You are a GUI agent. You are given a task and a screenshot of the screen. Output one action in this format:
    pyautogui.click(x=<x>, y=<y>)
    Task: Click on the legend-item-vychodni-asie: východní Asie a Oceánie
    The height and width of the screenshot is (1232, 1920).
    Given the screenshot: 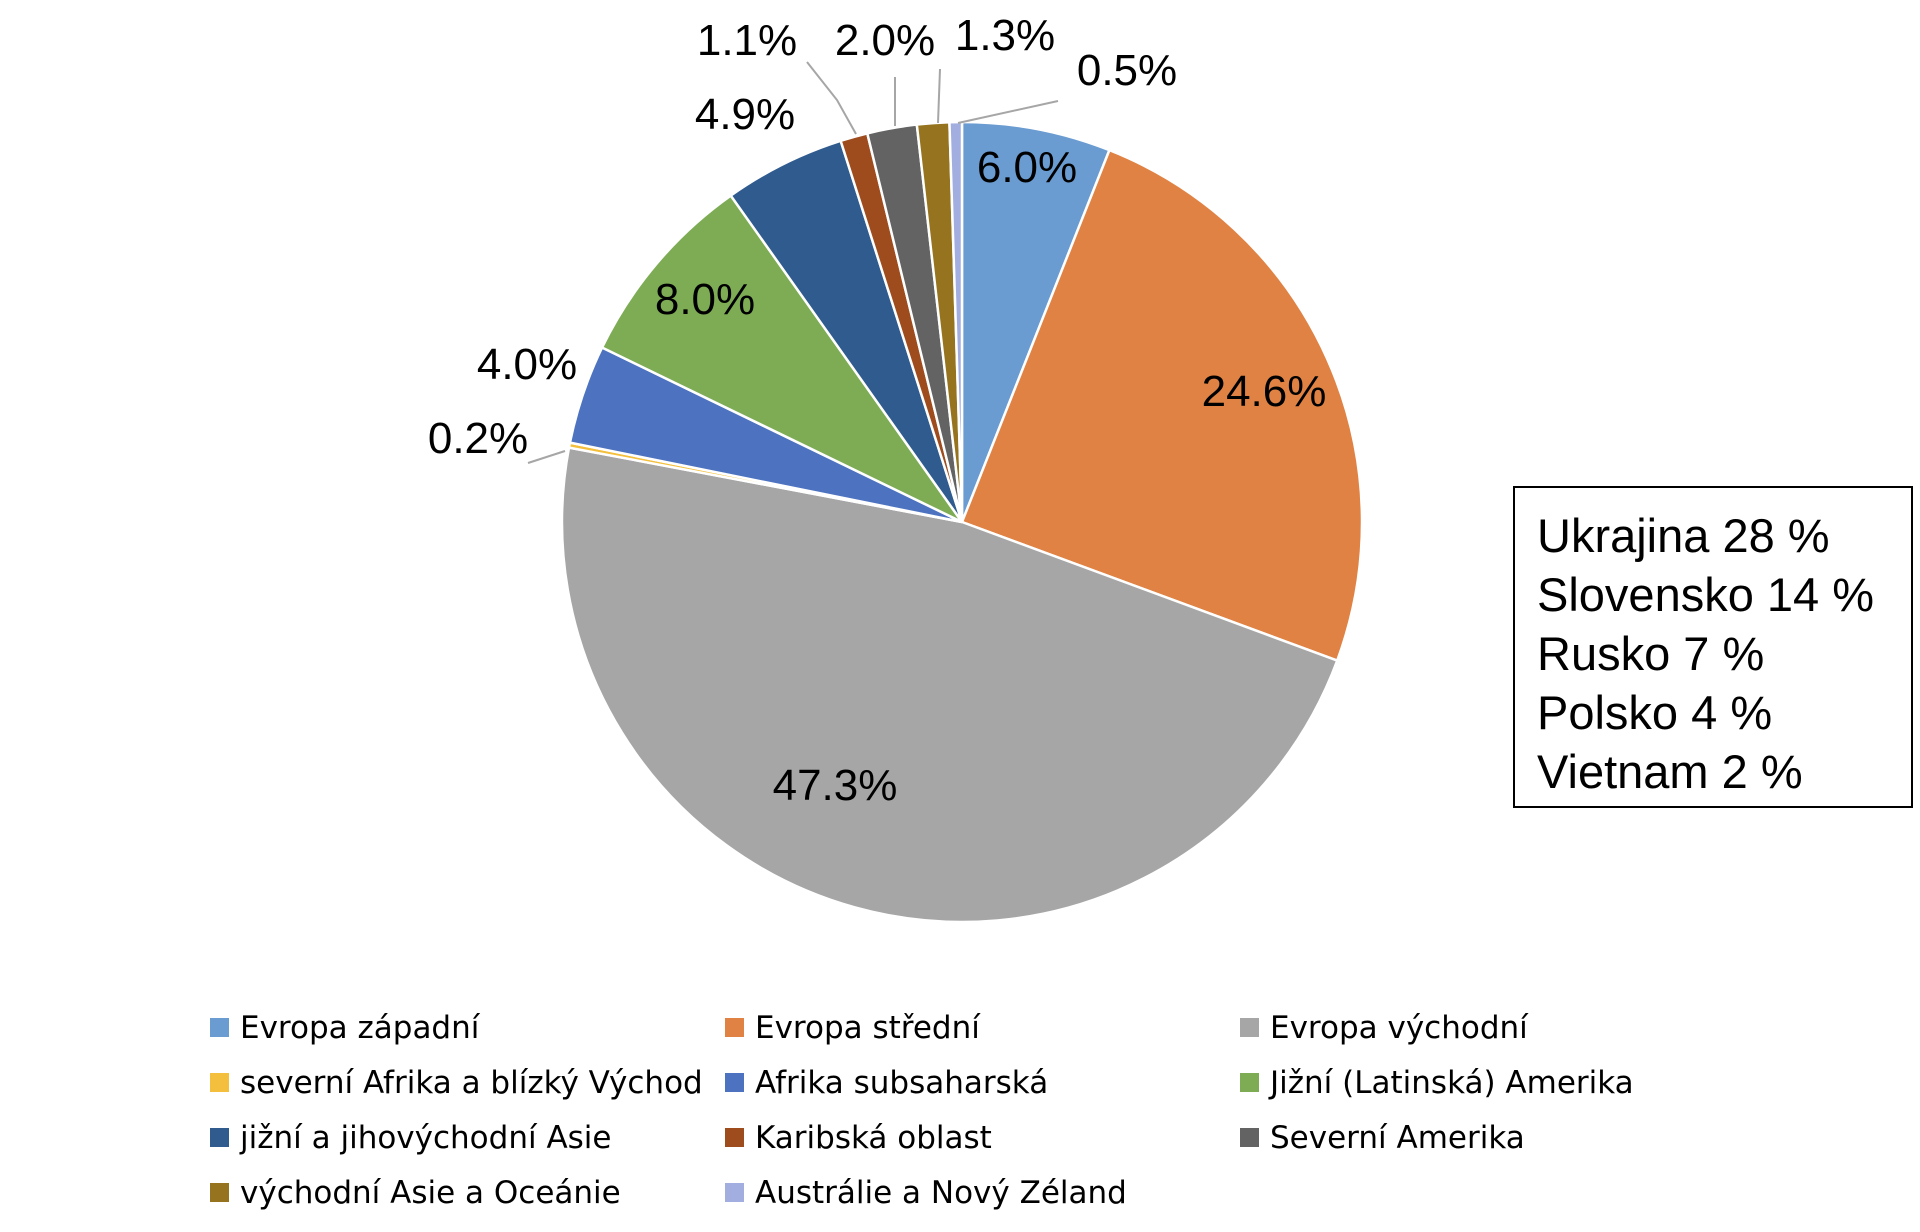 What is the action you would take?
    pyautogui.click(x=467, y=1192)
    